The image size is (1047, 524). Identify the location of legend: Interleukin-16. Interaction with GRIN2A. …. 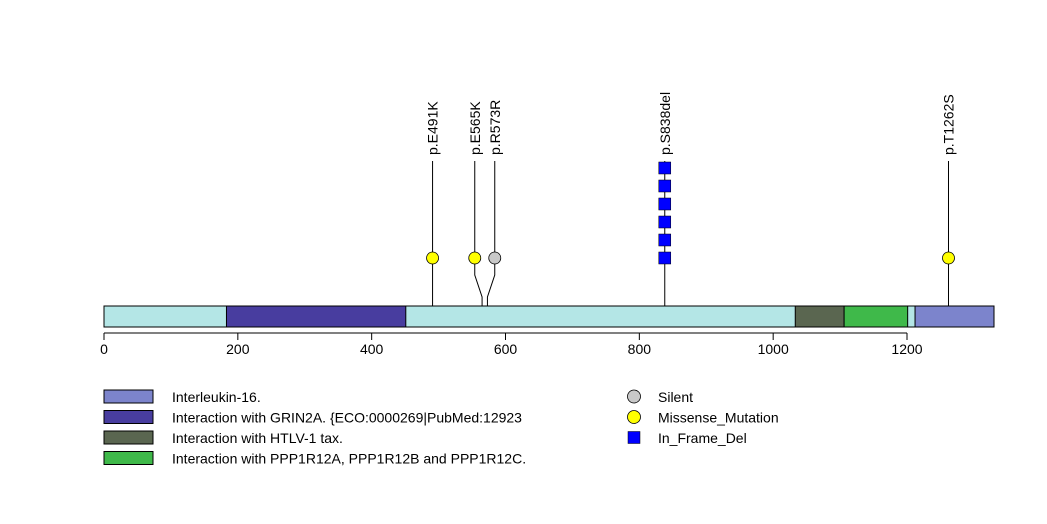
(441, 428).